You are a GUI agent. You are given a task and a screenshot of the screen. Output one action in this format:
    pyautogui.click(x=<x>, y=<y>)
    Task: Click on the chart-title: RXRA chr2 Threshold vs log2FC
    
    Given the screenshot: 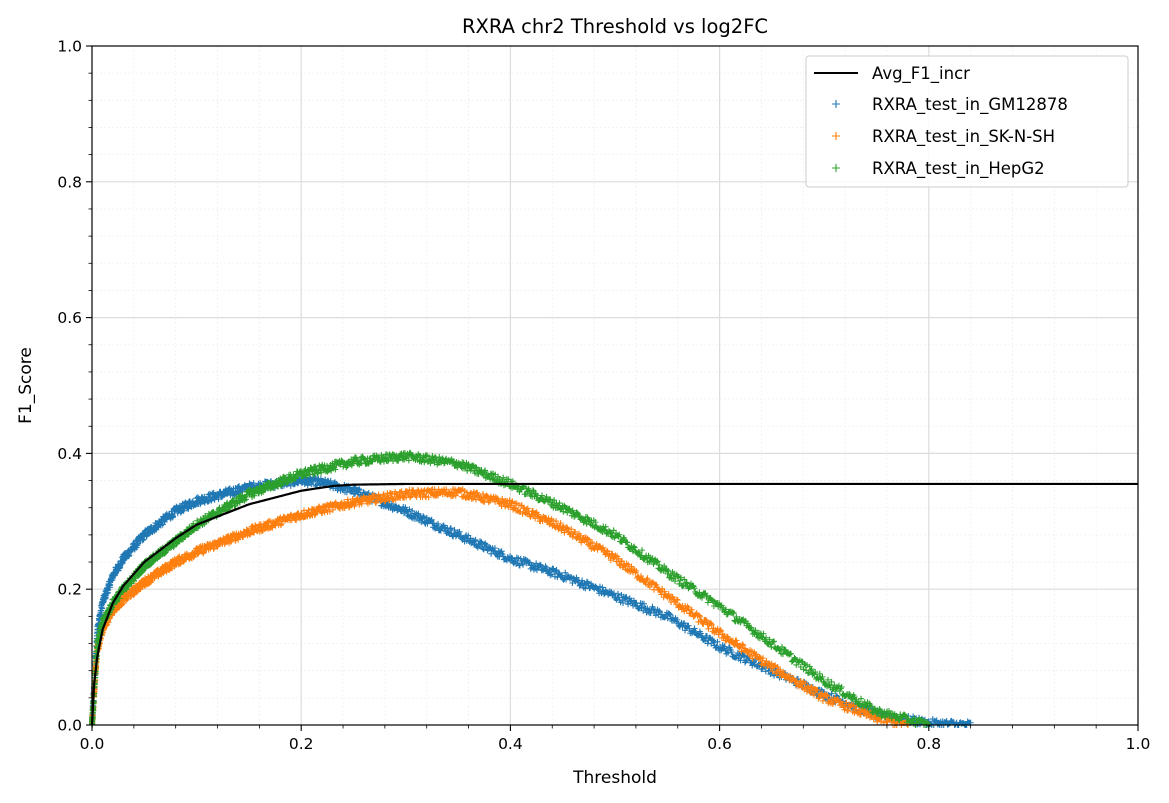 What is the action you would take?
    pyautogui.click(x=615, y=26)
    